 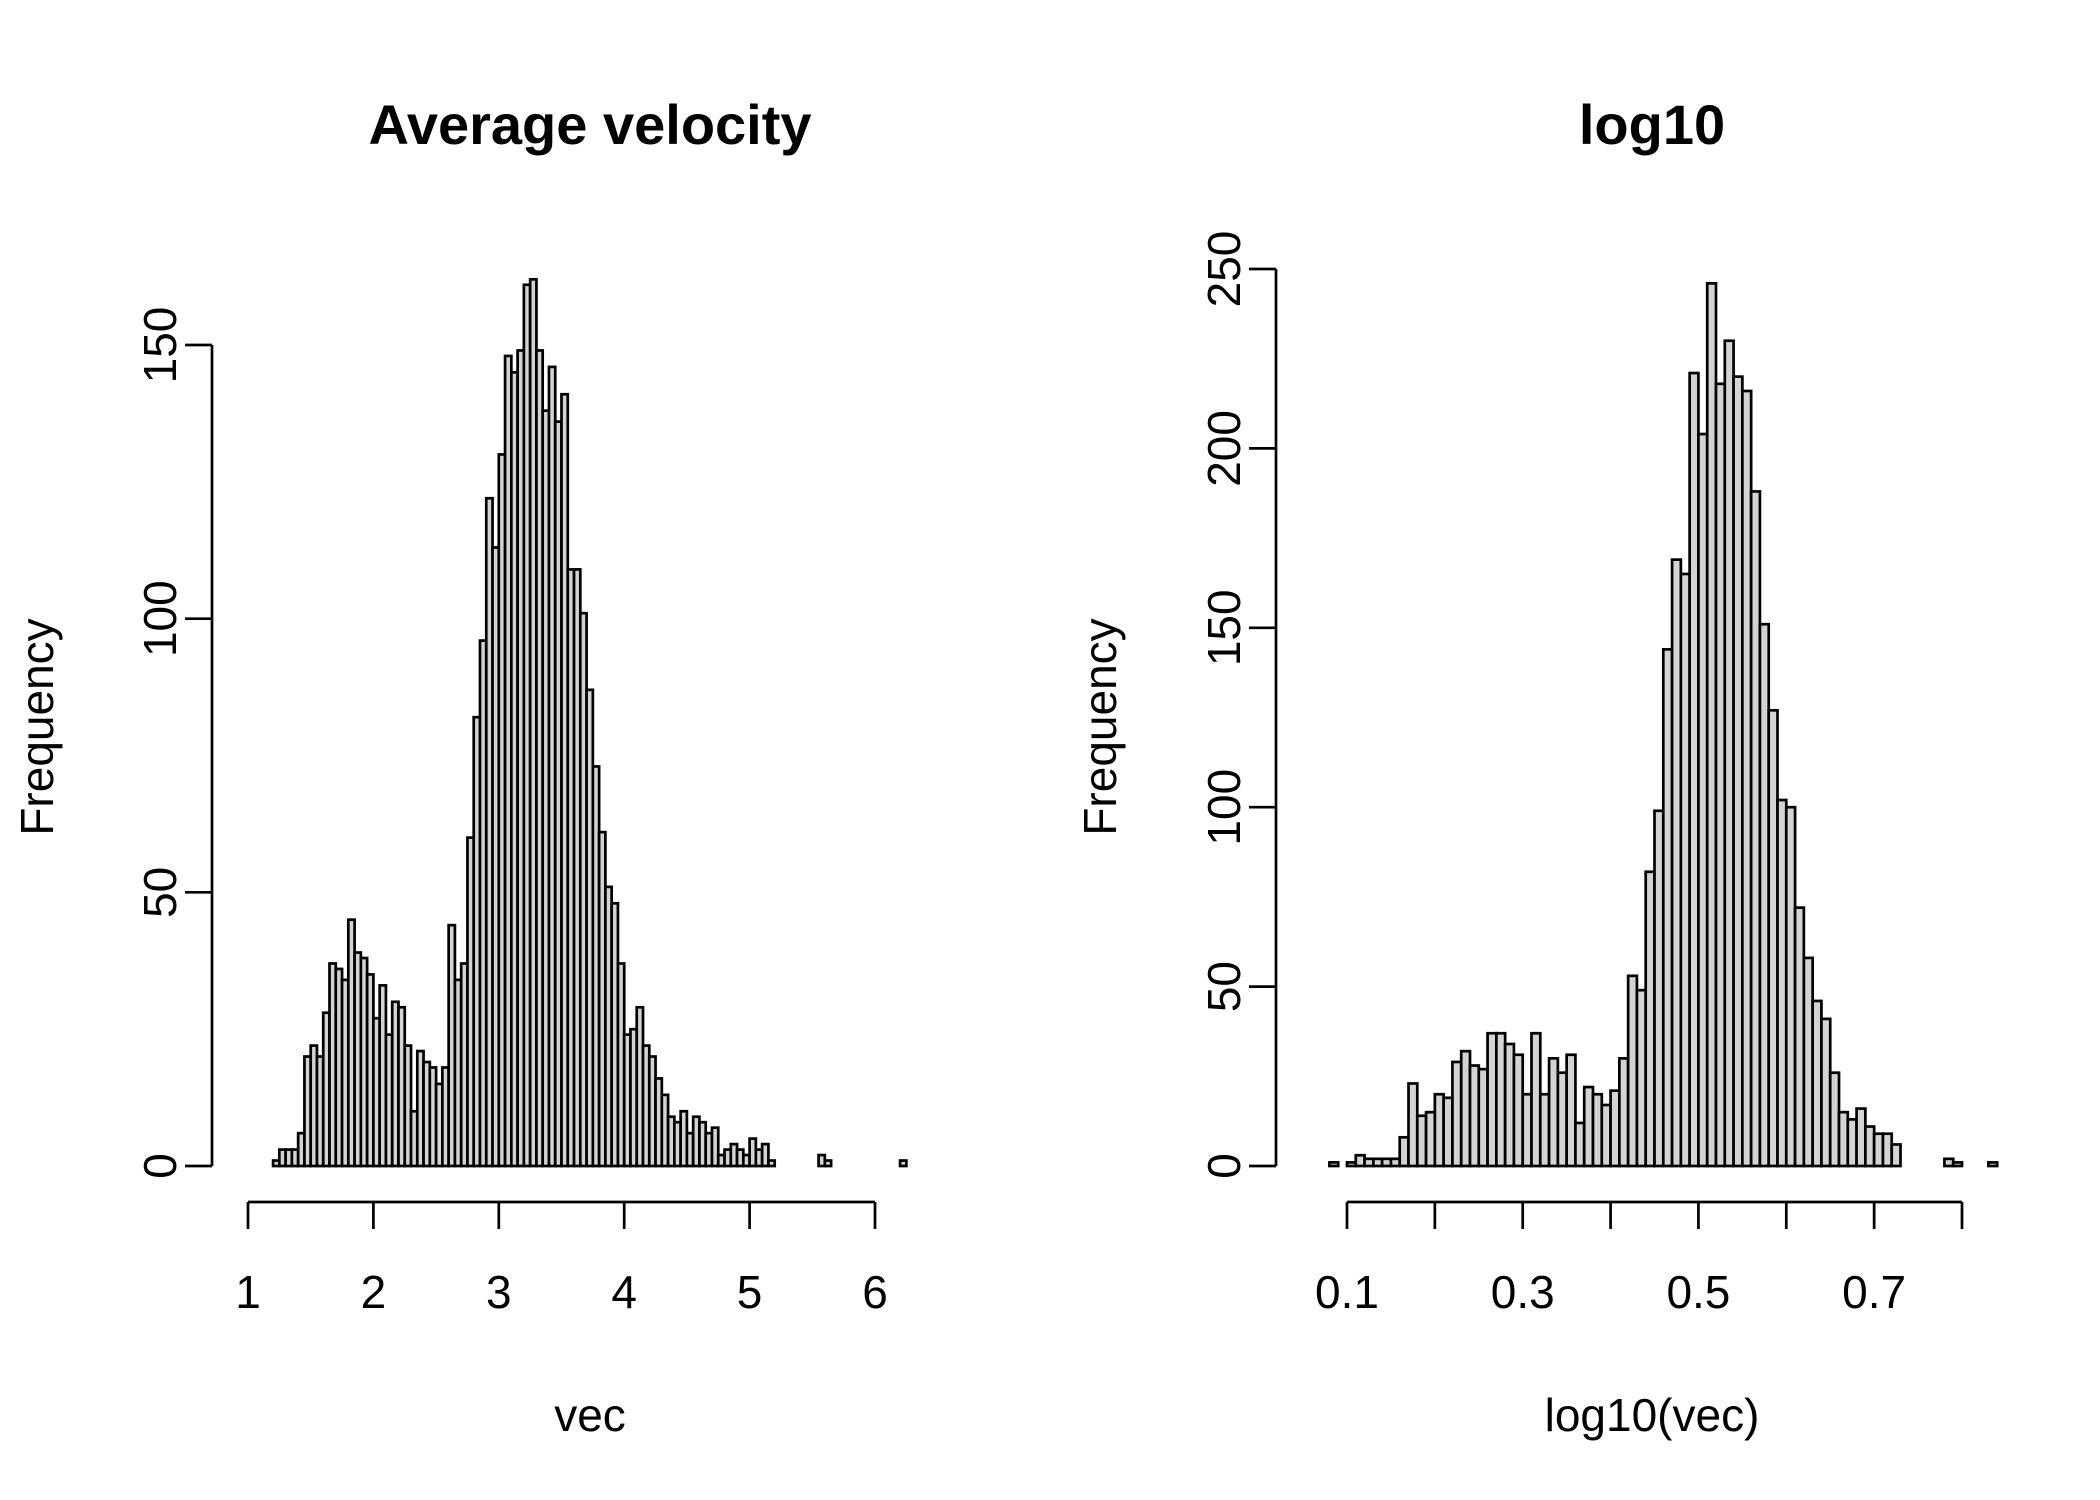 I want to click on x-axis: 1 2 3 4 5 6, so click(x=561, y=1259).